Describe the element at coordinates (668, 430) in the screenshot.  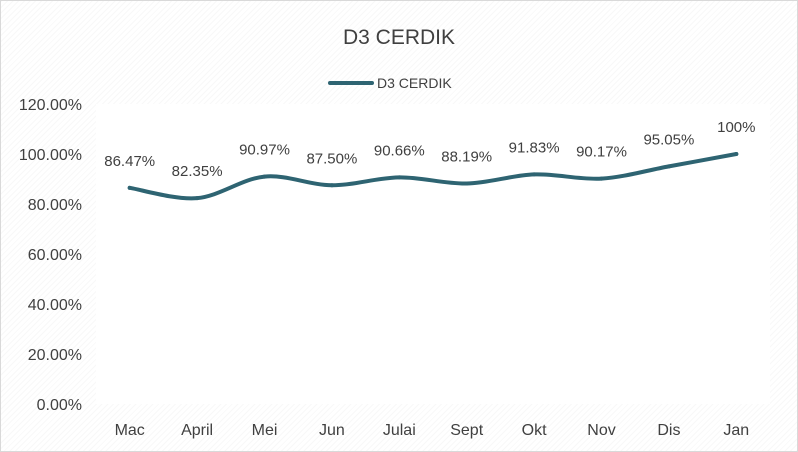
I see `x-tick-label: Dis` at that location.